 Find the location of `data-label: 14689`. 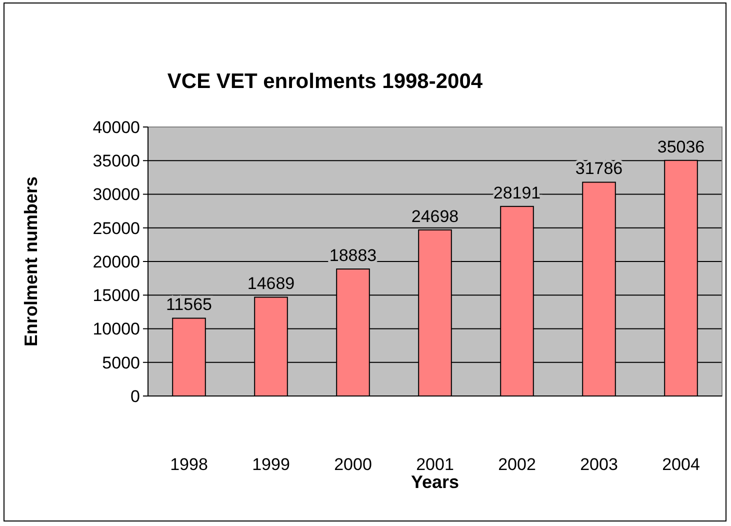

data-label: 14689 is located at coordinates (271, 284).